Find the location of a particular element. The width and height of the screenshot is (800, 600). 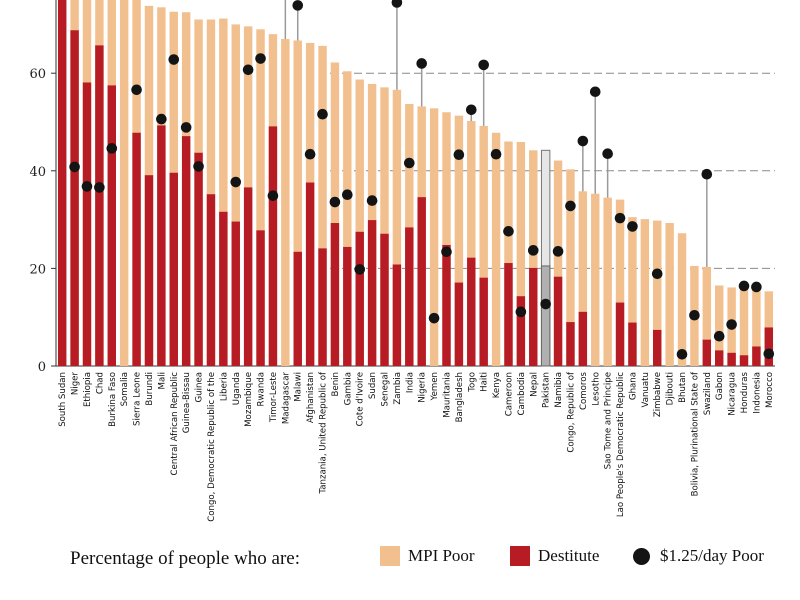

legend-label-destitute: Destitute is located at coordinates (569, 555).